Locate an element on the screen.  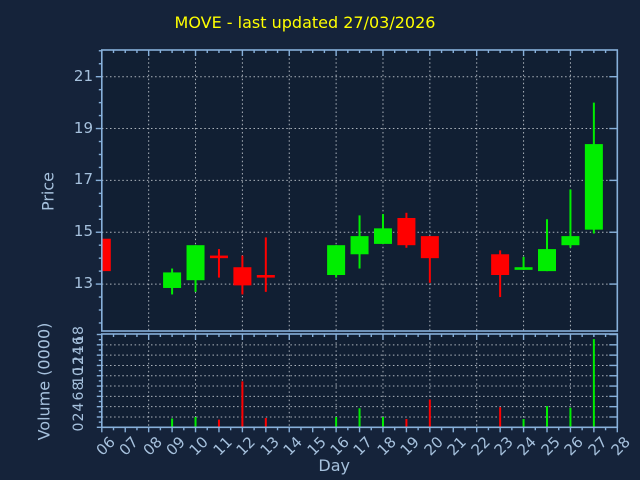
volume-tick-label-6: 6 is located at coordinates (79, 396).